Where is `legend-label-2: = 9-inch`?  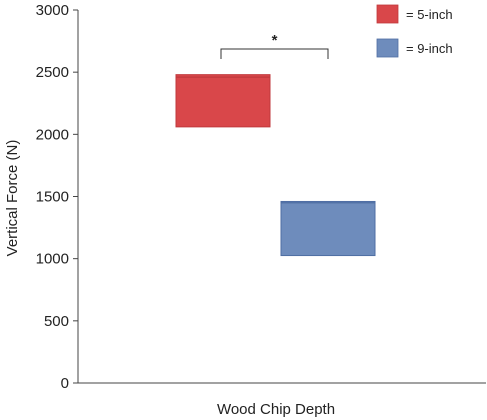
legend-label-2: = 9-inch is located at coordinates (429, 48).